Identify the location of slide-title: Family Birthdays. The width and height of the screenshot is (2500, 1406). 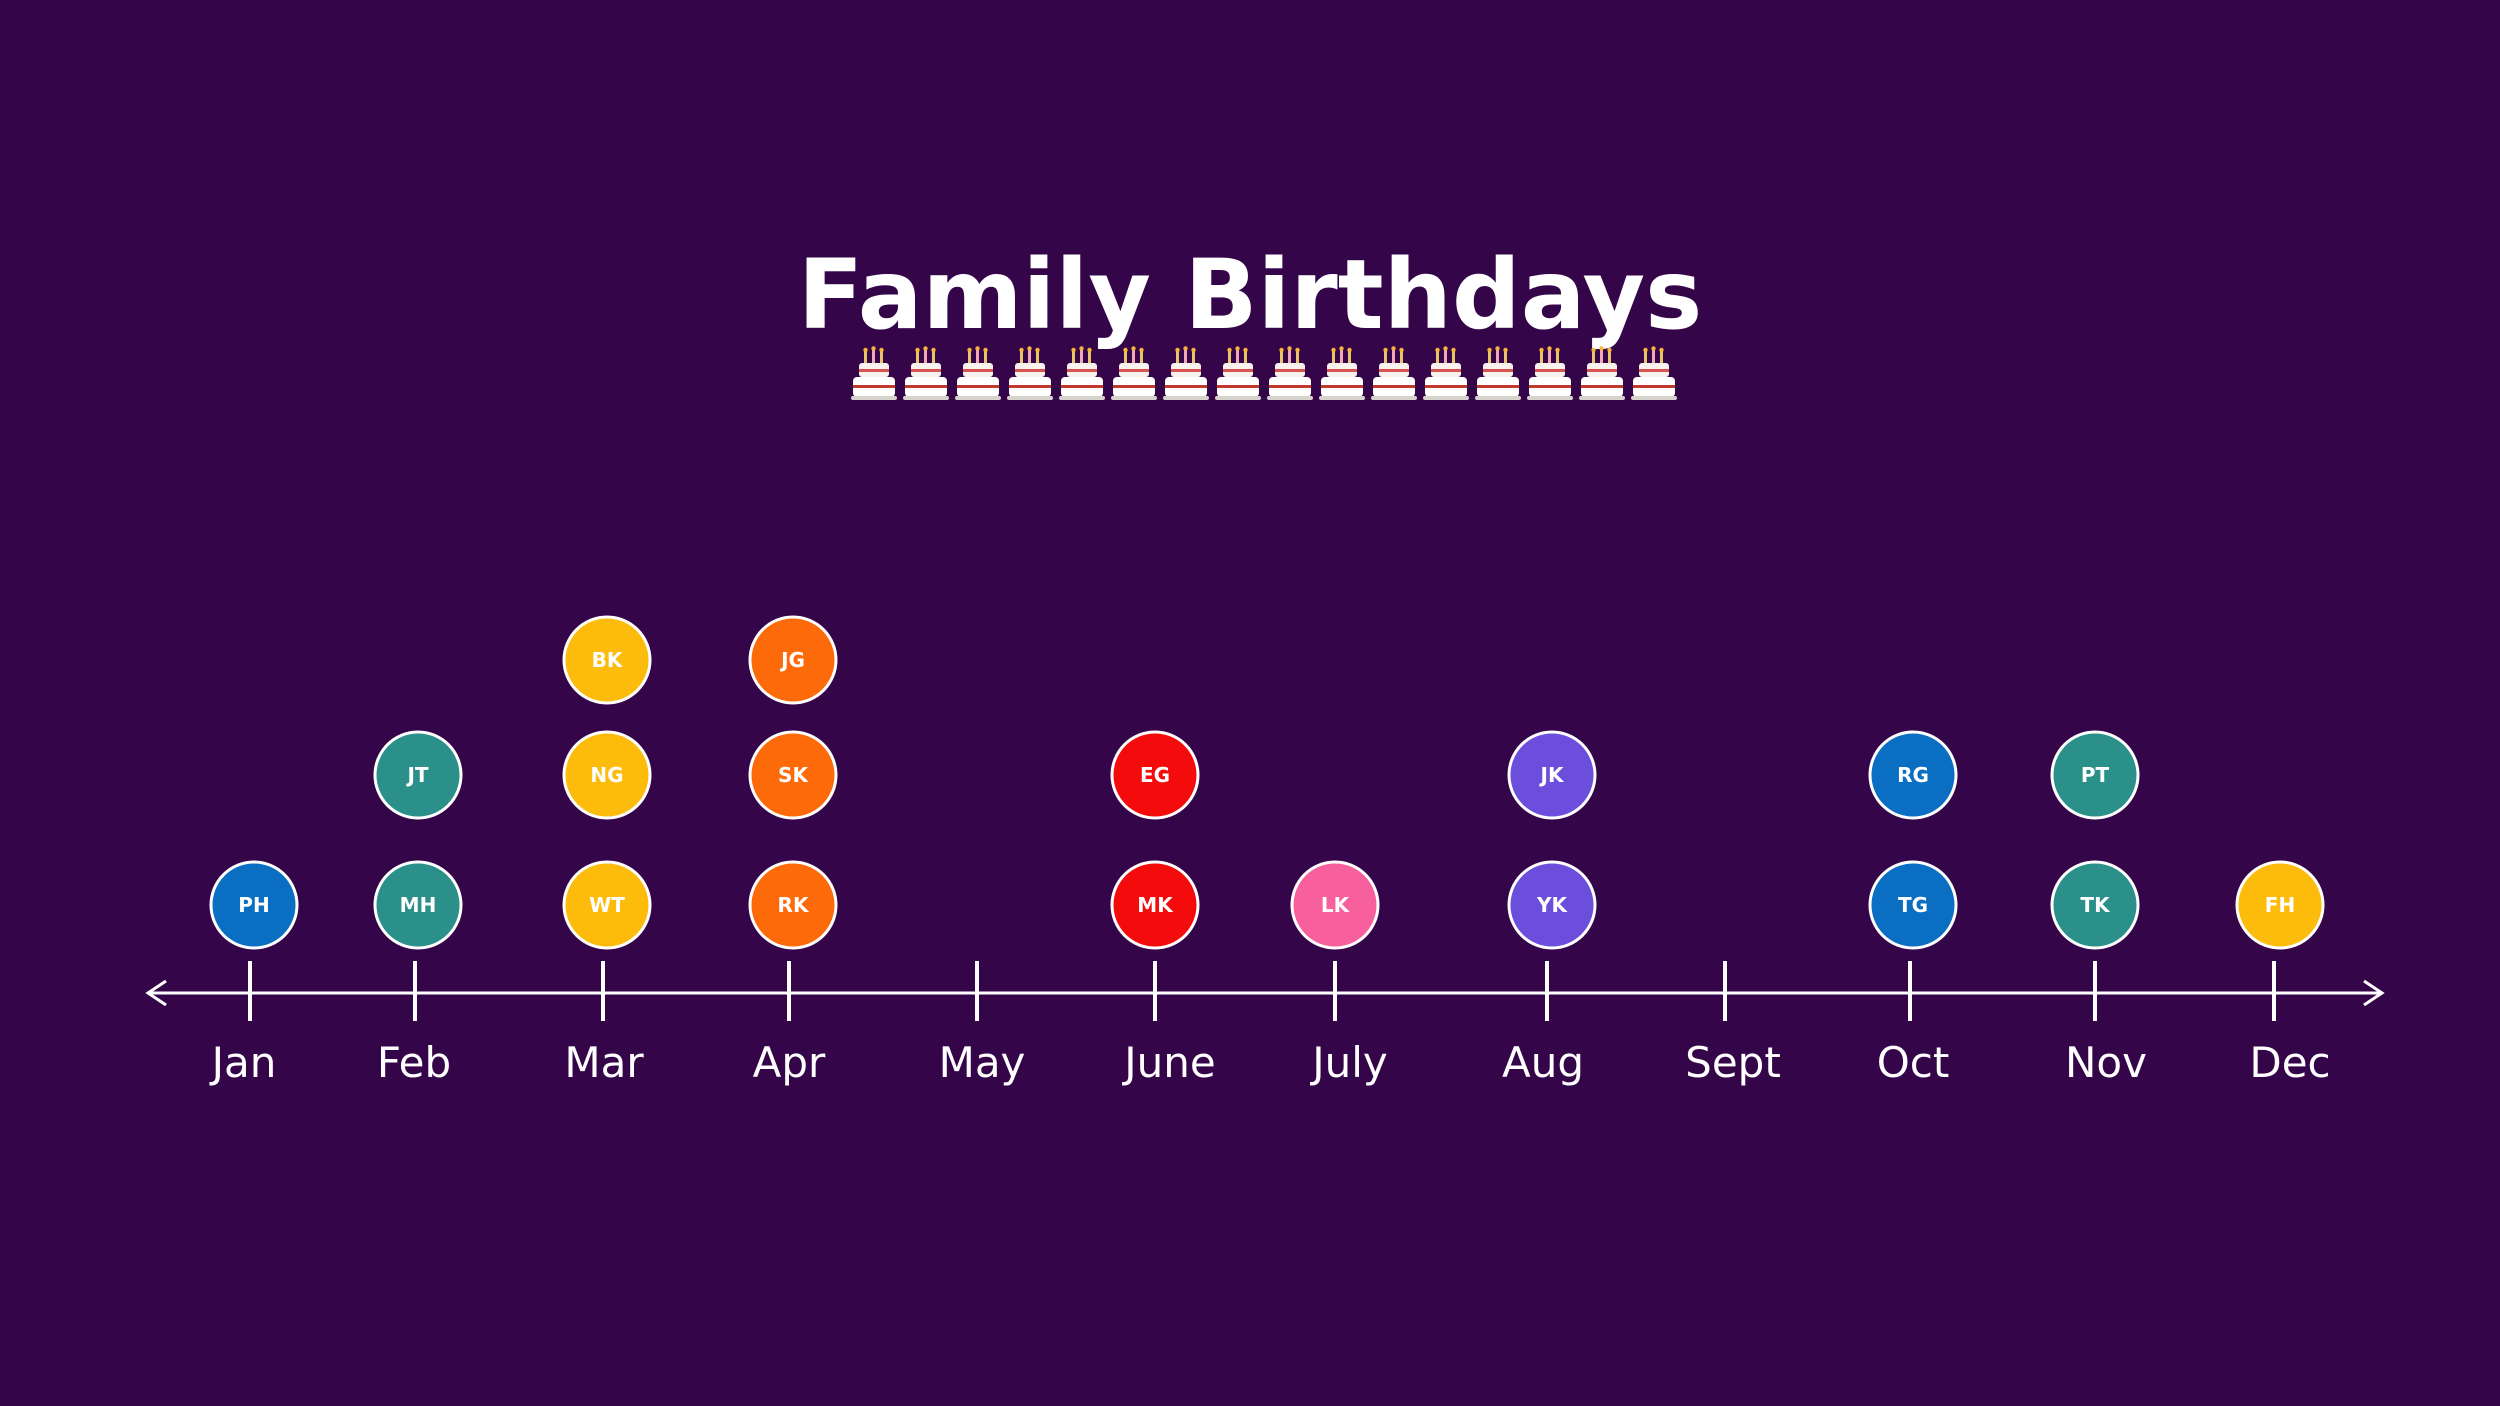
(1250, 295).